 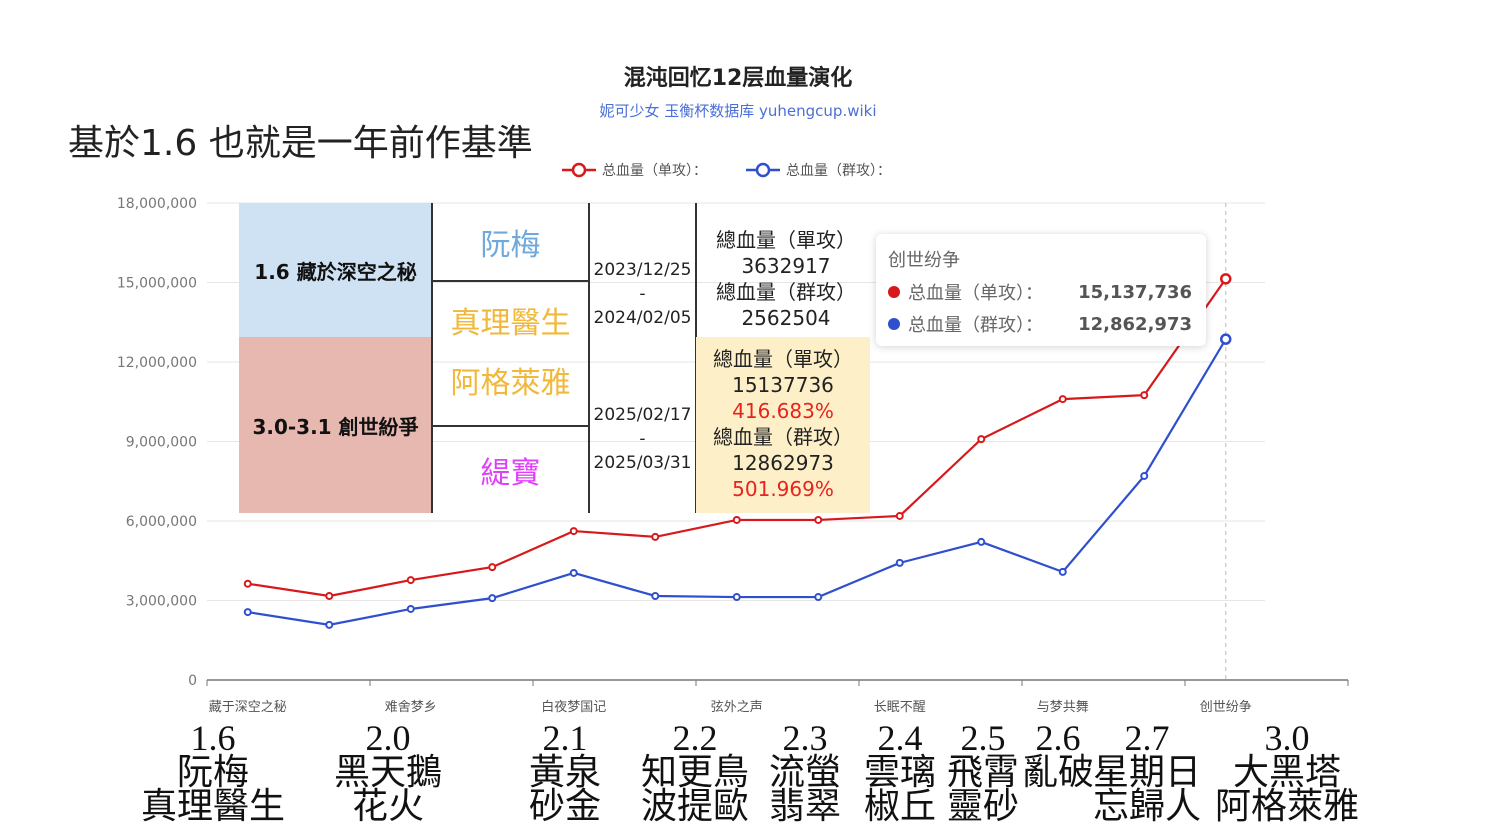 What do you see at coordinates (975, 325) in the screenshot?
I see `tooltip-label: 总血量（群攻）：` at bounding box center [975, 325].